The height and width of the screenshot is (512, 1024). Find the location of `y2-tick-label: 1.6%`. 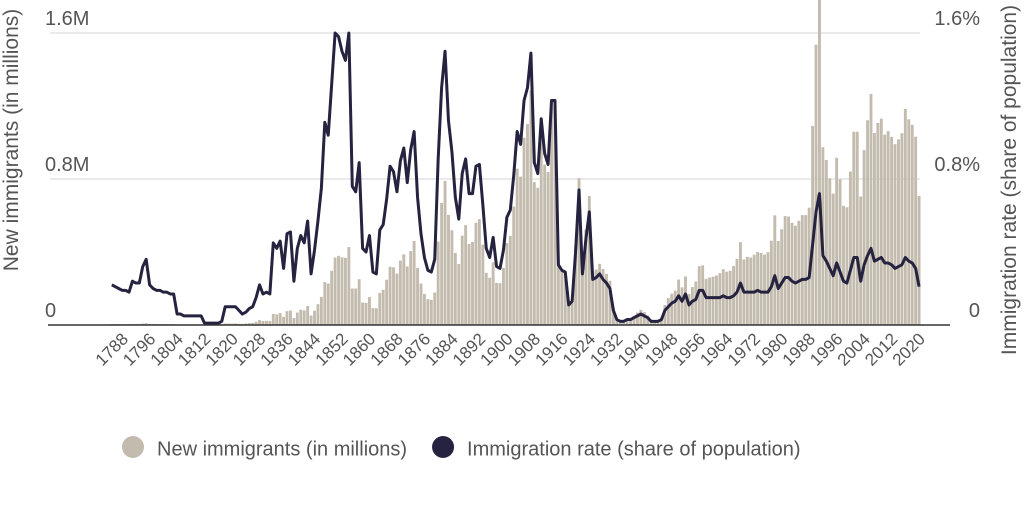

y2-tick-label: 1.6% is located at coordinates (957, 19).